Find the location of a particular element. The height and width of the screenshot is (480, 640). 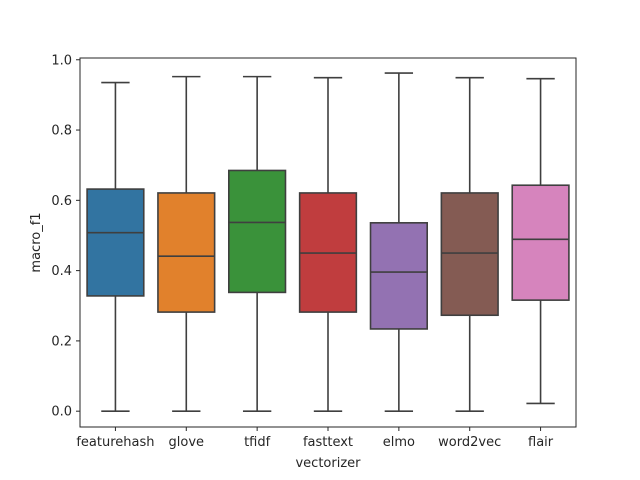

box-featurehash is located at coordinates (115, 246).